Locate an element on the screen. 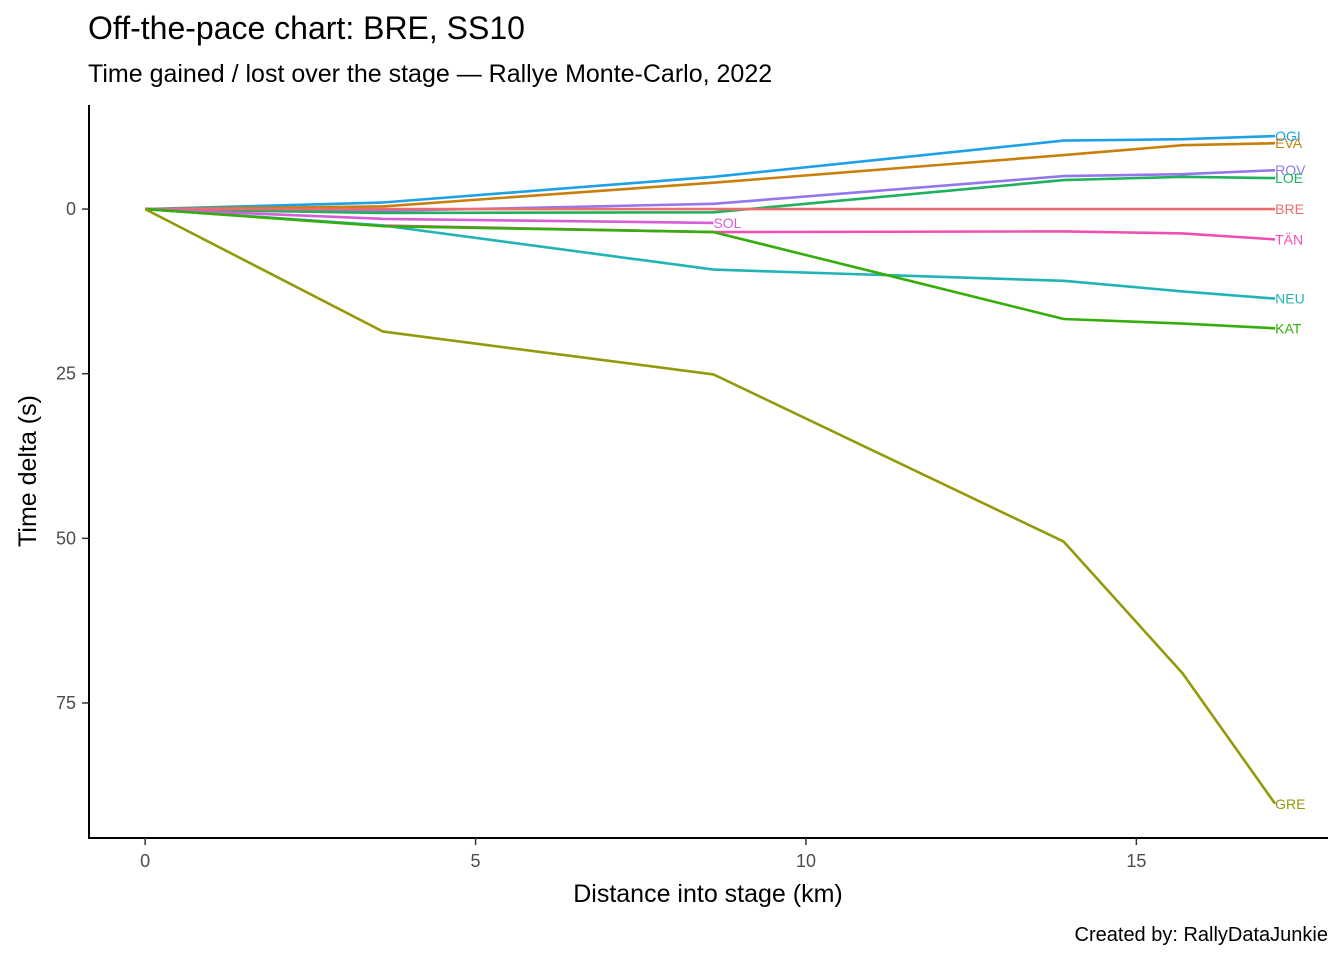  series-label-bre: BRE is located at coordinates (1289, 209).